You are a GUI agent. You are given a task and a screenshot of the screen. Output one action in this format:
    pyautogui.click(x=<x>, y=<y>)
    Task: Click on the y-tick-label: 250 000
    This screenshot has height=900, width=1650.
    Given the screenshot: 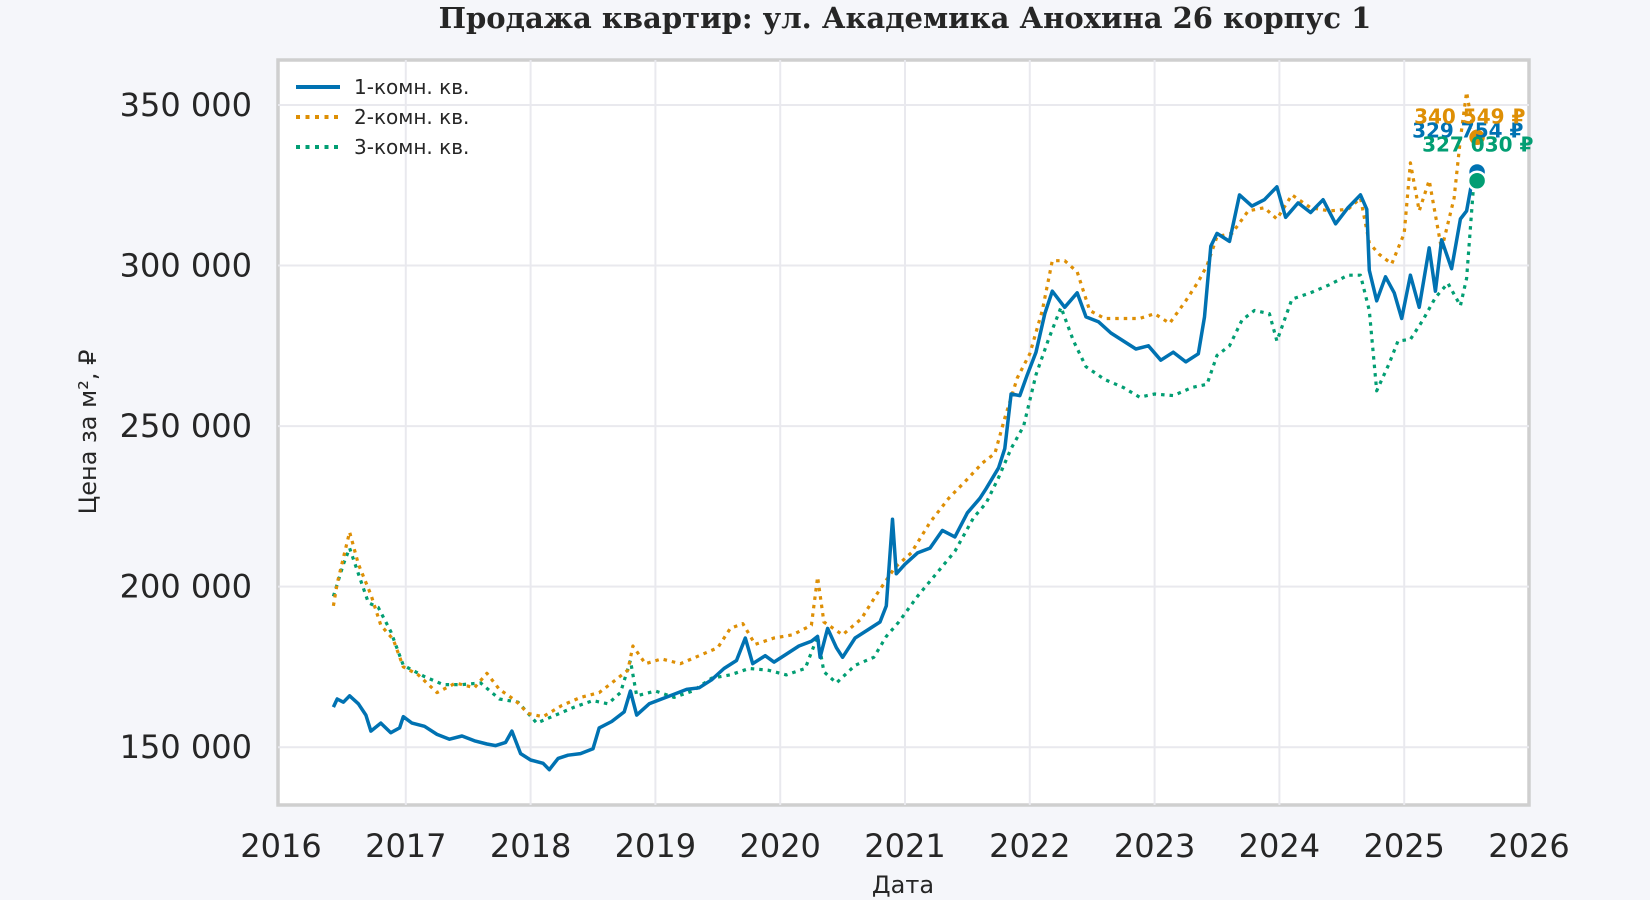 What is the action you would take?
    pyautogui.click(x=186, y=426)
    